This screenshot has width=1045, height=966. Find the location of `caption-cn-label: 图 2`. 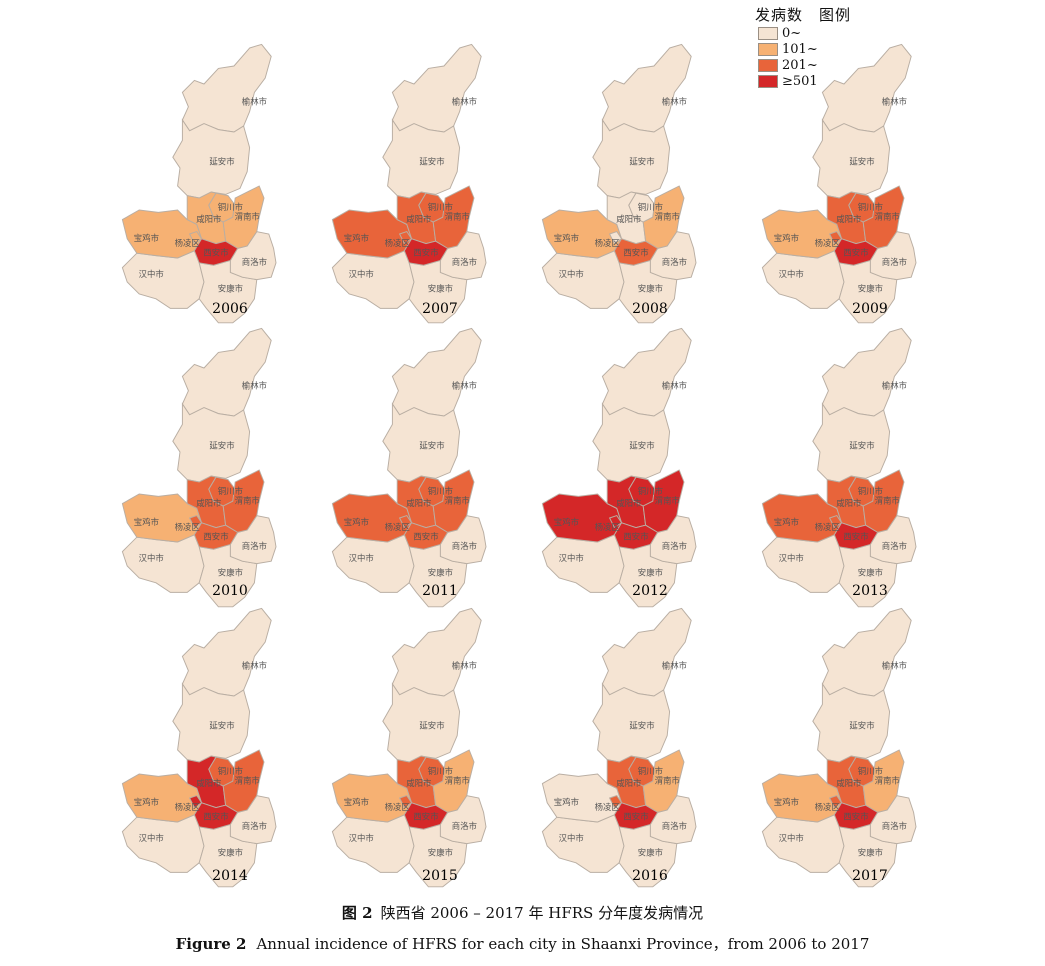

caption-cn-label: 图 2 is located at coordinates (357, 913).